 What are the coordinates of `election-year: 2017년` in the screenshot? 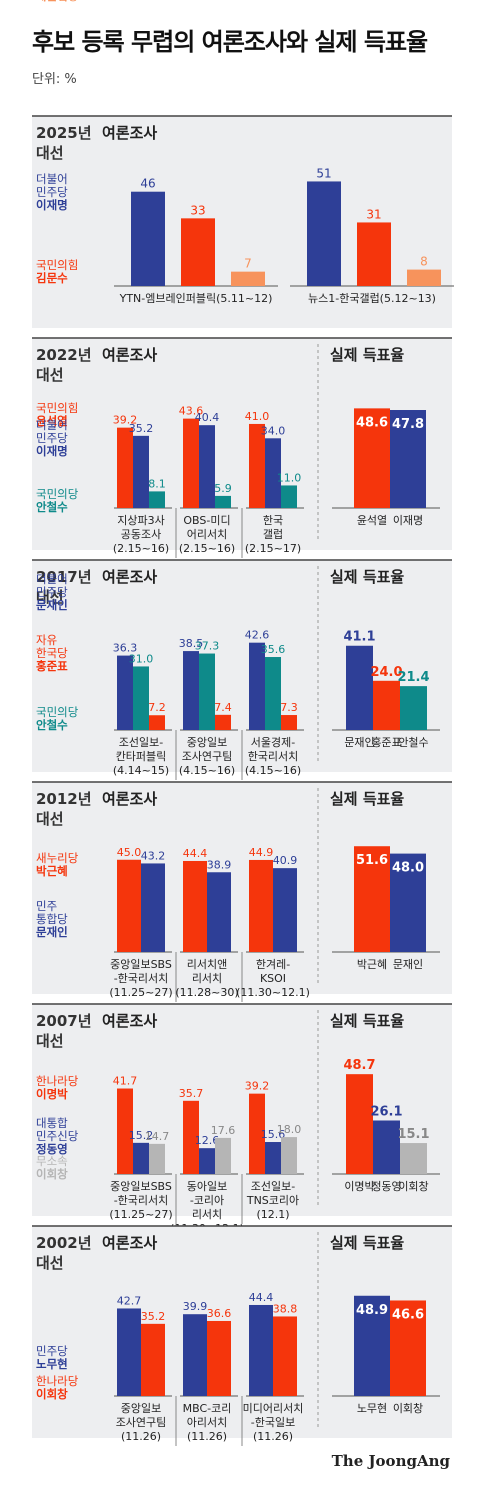 It's located at (64, 577).